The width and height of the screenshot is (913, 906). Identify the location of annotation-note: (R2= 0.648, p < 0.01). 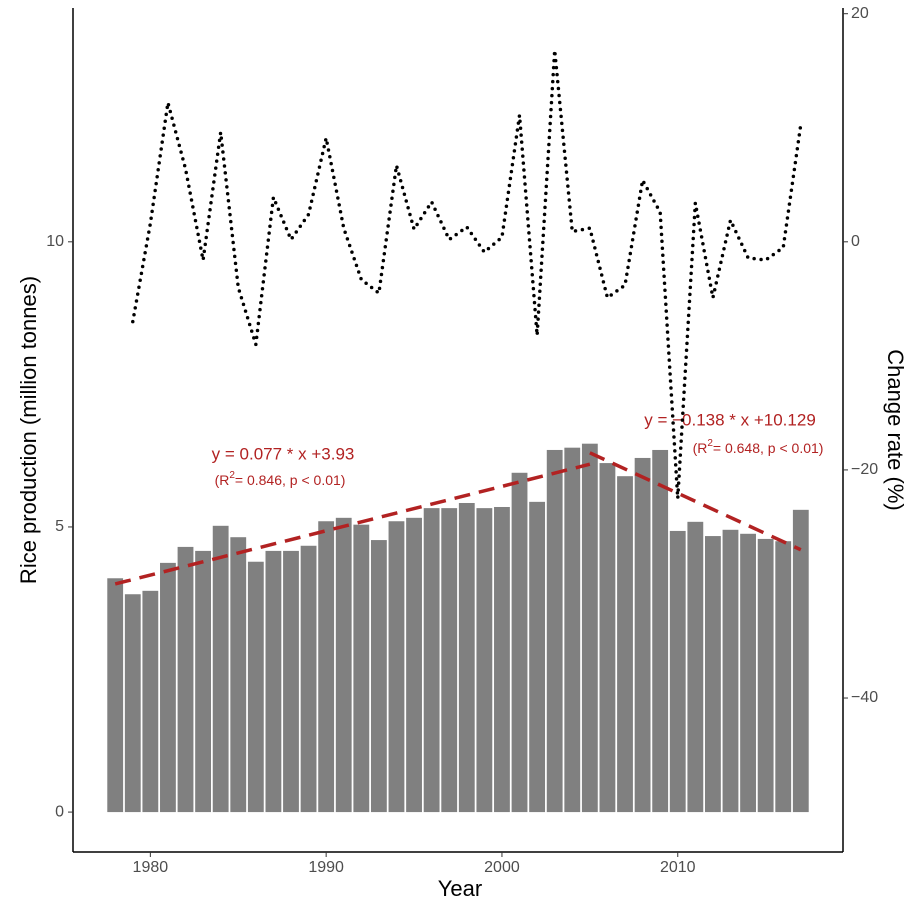
(758, 447).